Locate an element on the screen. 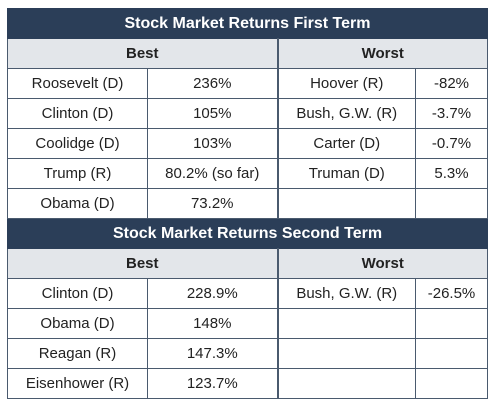 The width and height of the screenshot is (494, 408). table-row: Reagan (R) 147.3% is located at coordinates (247, 353).